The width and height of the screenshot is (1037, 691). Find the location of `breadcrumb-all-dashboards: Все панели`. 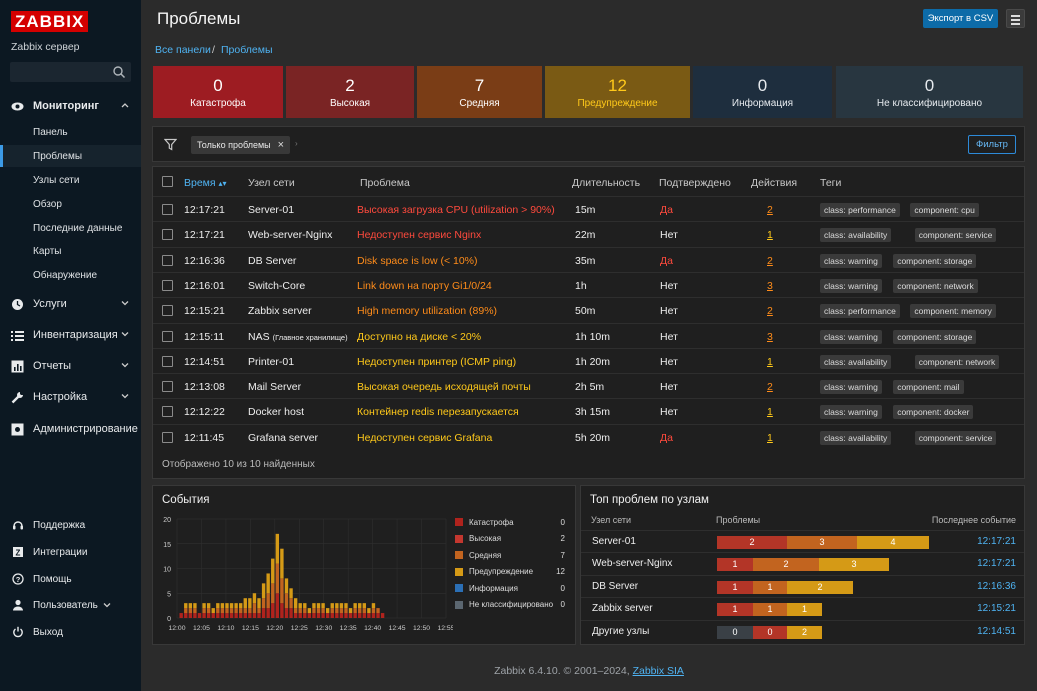

breadcrumb-all-dashboards: Все панели is located at coordinates (183, 50).